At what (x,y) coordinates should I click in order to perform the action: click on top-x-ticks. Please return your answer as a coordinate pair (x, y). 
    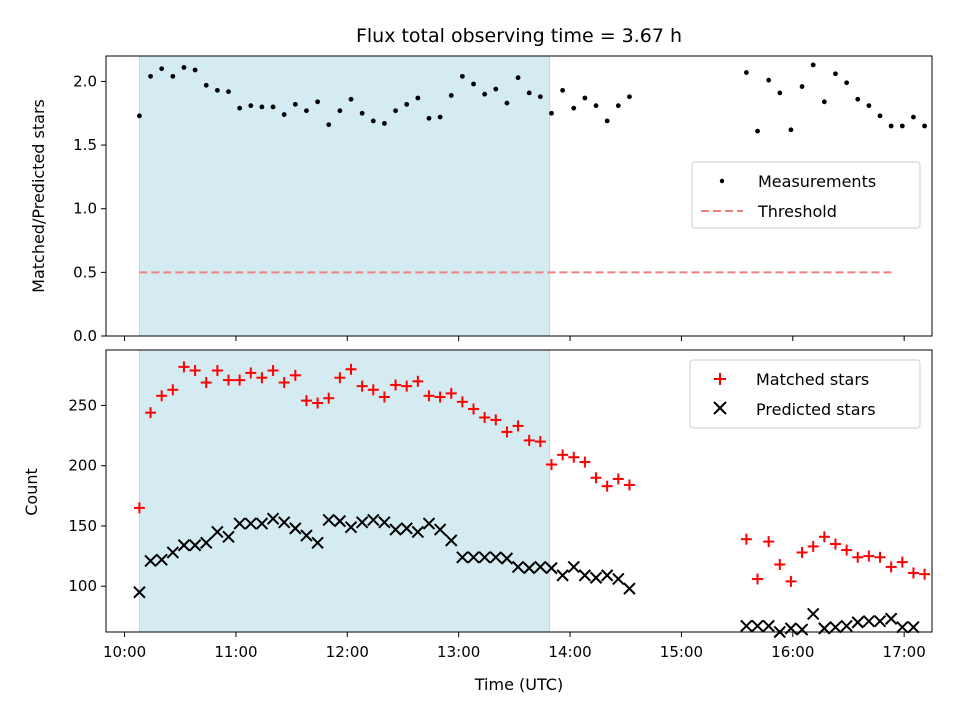
    Looking at the image, I should click on (514, 338).